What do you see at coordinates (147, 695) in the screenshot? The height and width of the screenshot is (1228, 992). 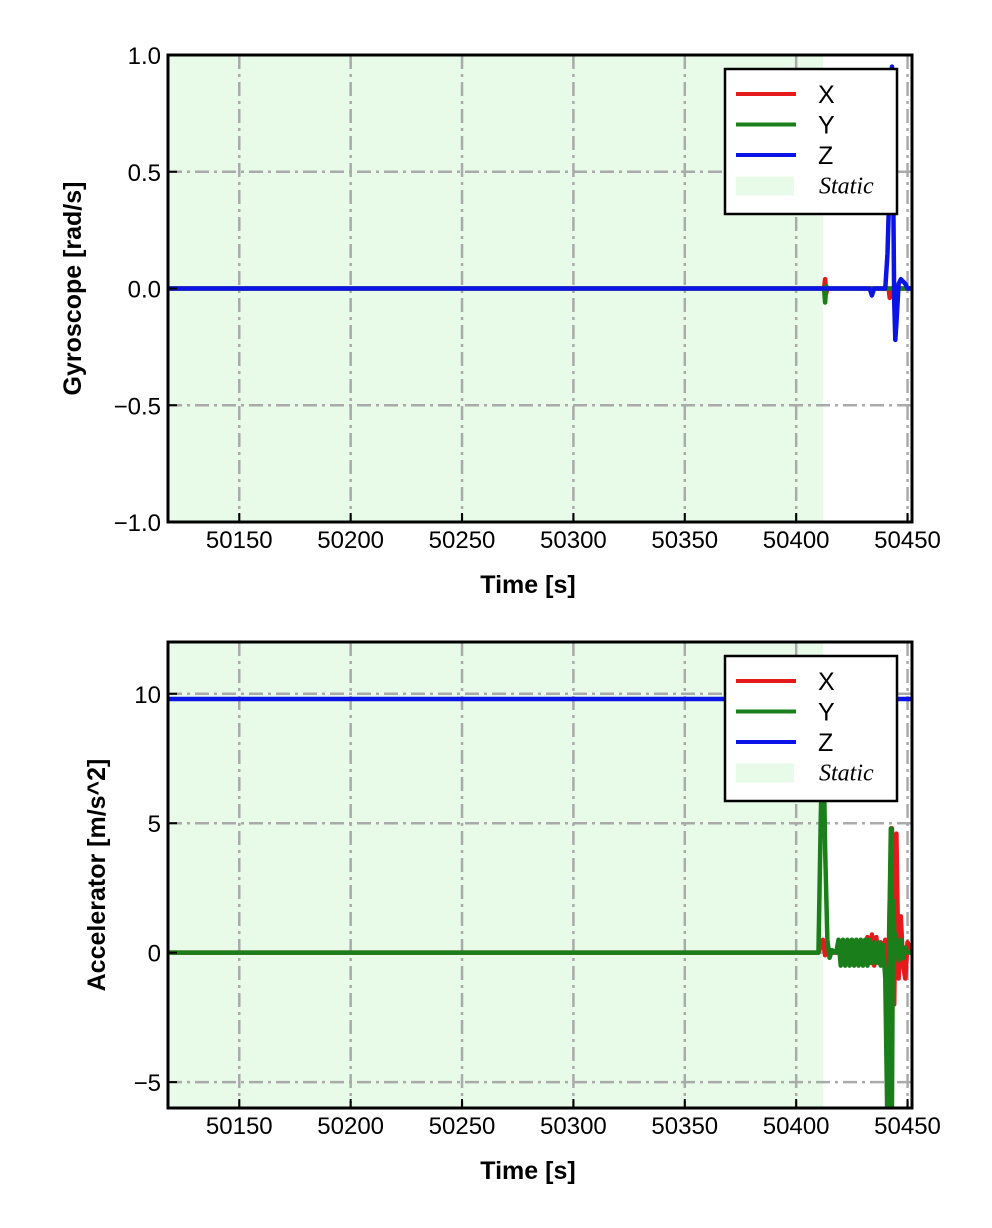 I see `y-tick-label: 10` at bounding box center [147, 695].